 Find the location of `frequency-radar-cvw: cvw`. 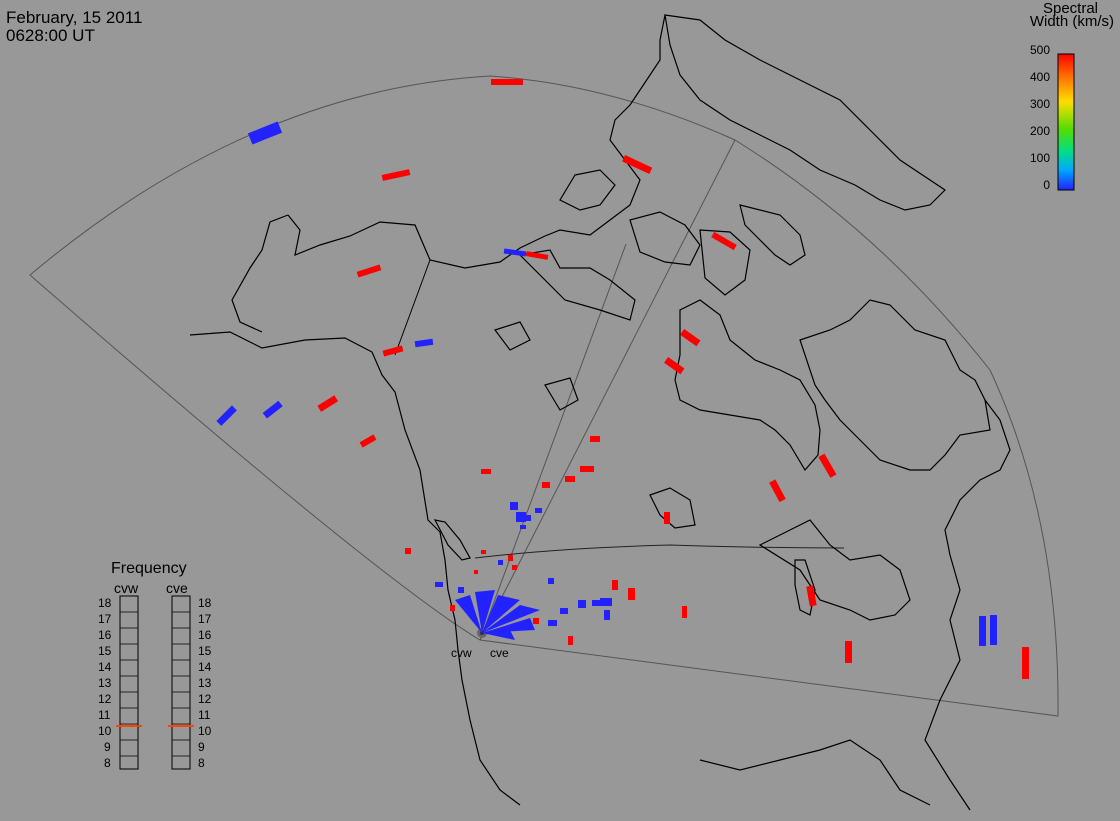

frequency-radar-cvw: cvw is located at coordinates (126, 588).